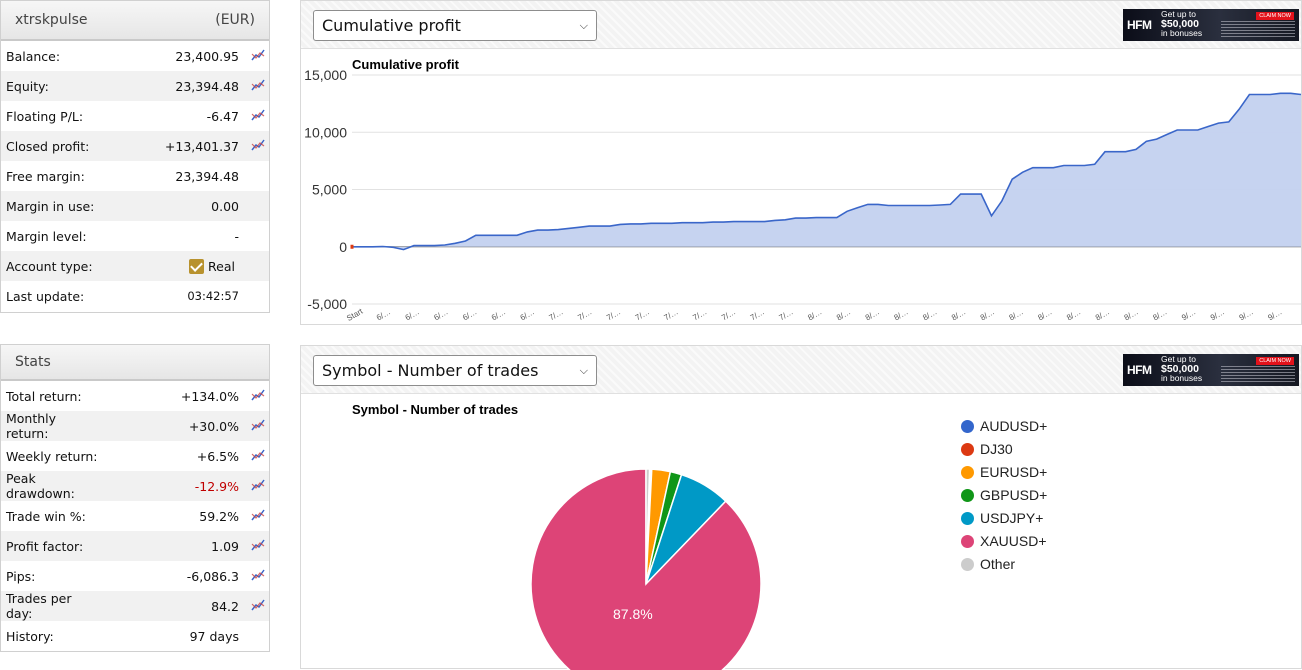 This screenshot has height=670, width=1302. What do you see at coordinates (1013, 541) in the screenshot?
I see `legend-label: XAUUSD+` at bounding box center [1013, 541].